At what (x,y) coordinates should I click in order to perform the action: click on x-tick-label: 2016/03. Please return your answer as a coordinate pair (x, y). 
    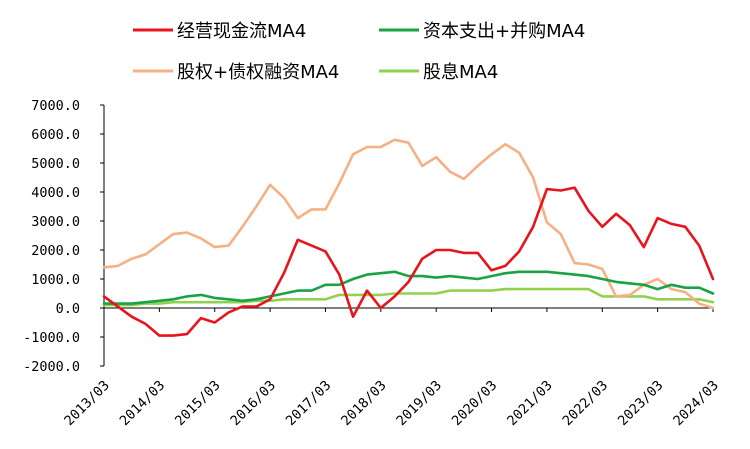
    Looking at the image, I should click on (253, 404).